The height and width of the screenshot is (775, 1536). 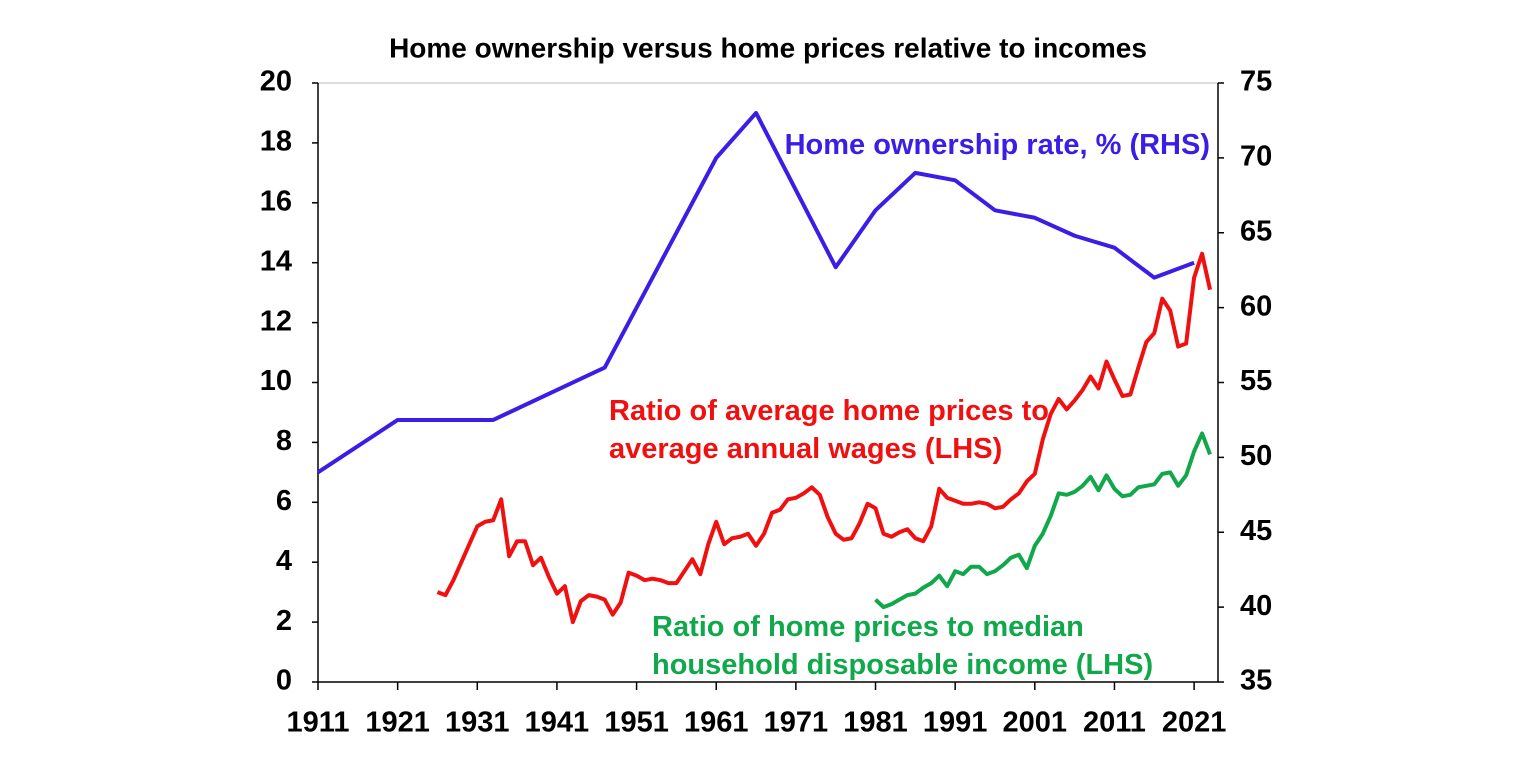 What do you see at coordinates (557, 723) in the screenshot?
I see `x-tick-label: 1941` at bounding box center [557, 723].